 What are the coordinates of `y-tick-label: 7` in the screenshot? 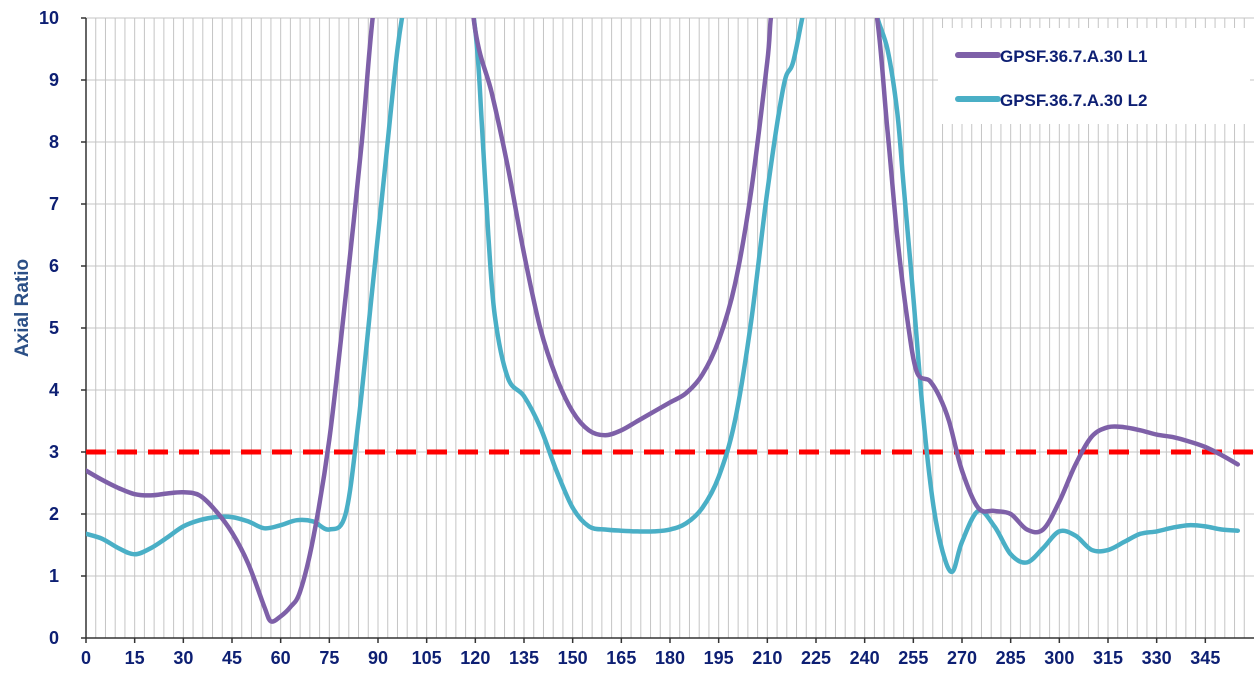 It's located at (54, 204).